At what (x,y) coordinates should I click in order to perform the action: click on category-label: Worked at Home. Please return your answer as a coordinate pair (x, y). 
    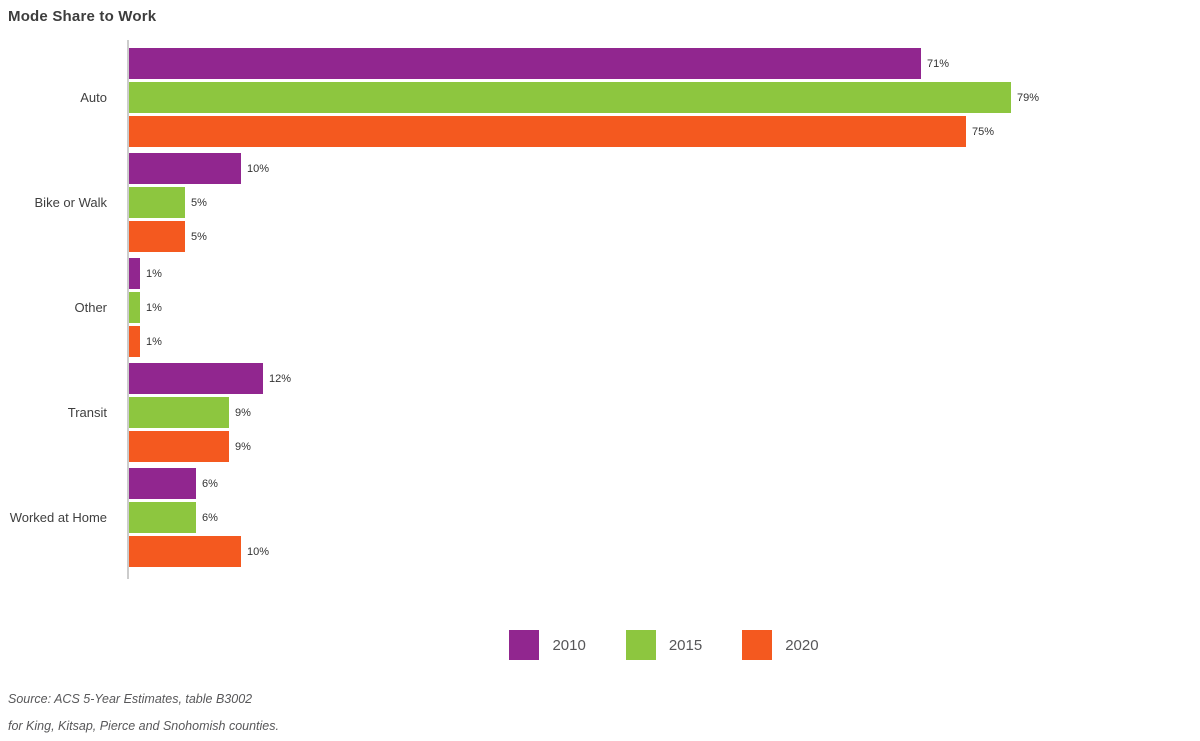
    Looking at the image, I should click on (58, 517).